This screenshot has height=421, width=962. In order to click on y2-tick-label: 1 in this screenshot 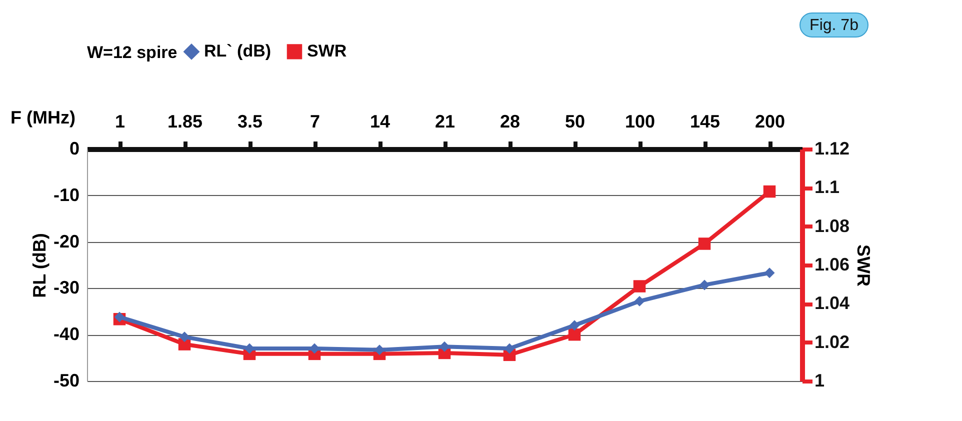, I will do `click(819, 380)`.